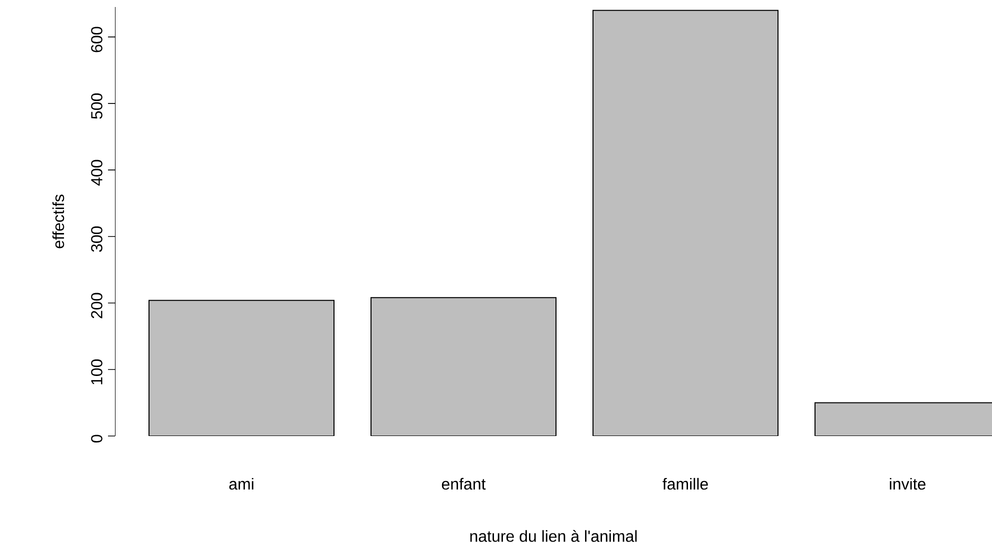  I want to click on y-tick-label: 600, so click(96, 39).